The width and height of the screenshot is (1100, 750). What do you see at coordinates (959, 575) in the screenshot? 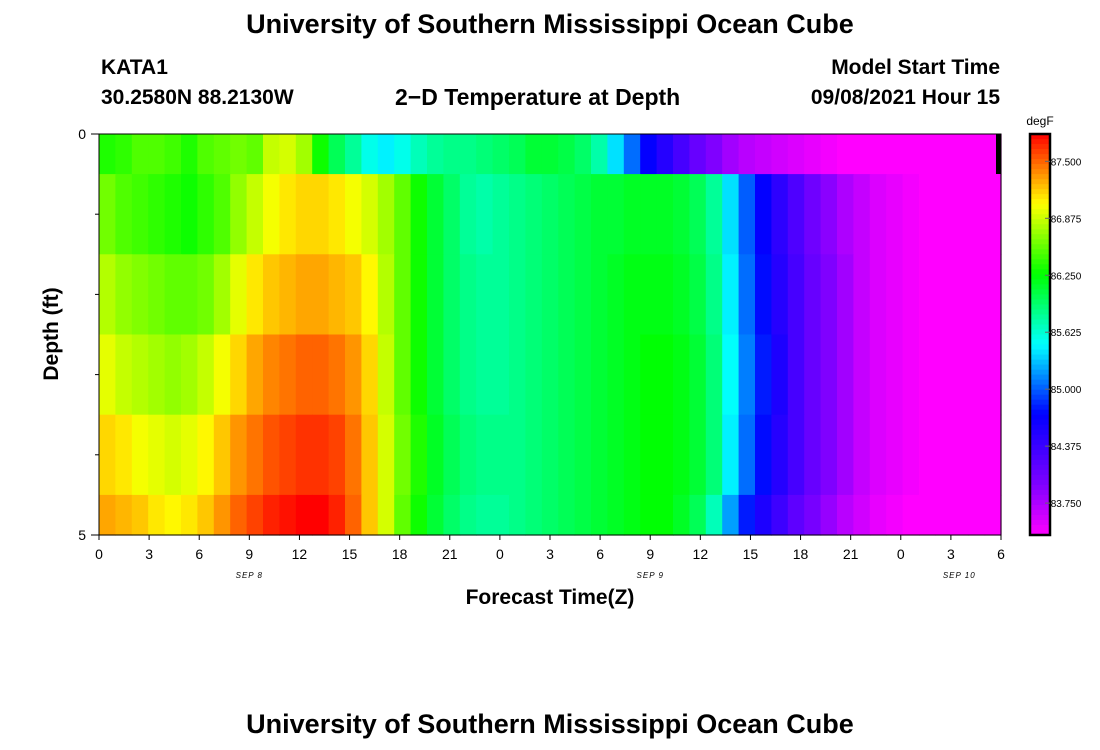
I see `x-date-label: SEP 10` at bounding box center [959, 575].